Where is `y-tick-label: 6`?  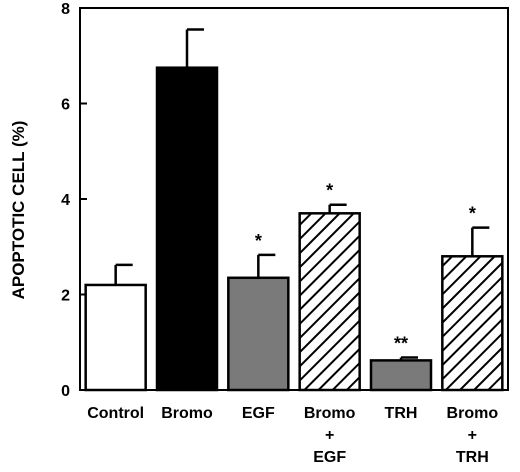 y-tick-label: 6 is located at coordinates (65, 105).